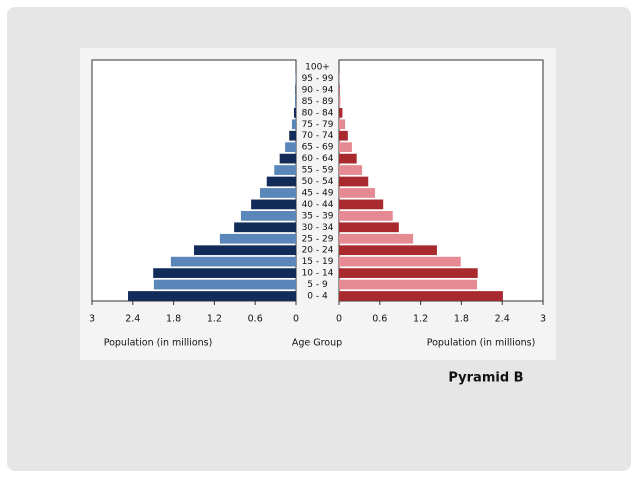 The width and height of the screenshot is (638, 483). Describe the element at coordinates (318, 182) in the screenshot. I see `category-label: 50 - 54` at that location.